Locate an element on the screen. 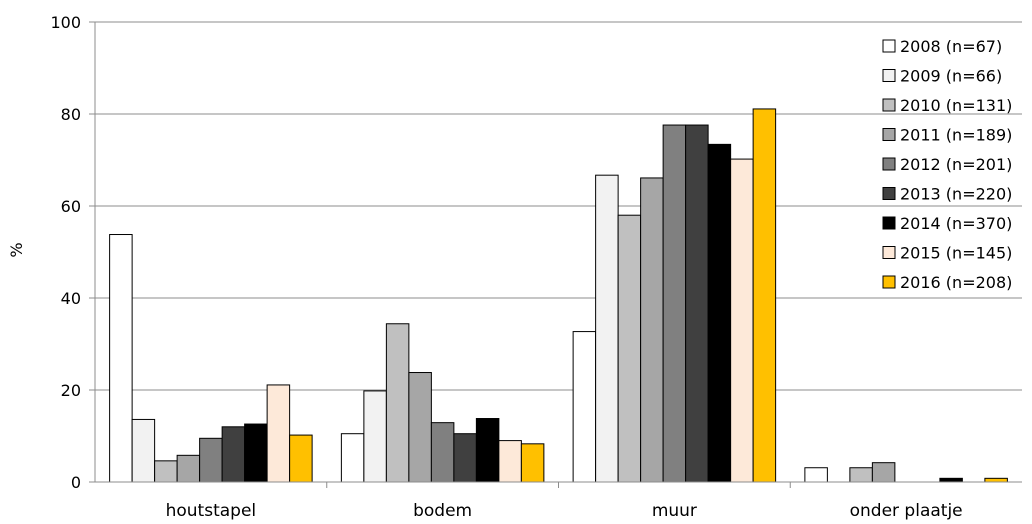 This screenshot has height=524, width=1032. legend-label: 2015 (n=145) is located at coordinates (956, 253).